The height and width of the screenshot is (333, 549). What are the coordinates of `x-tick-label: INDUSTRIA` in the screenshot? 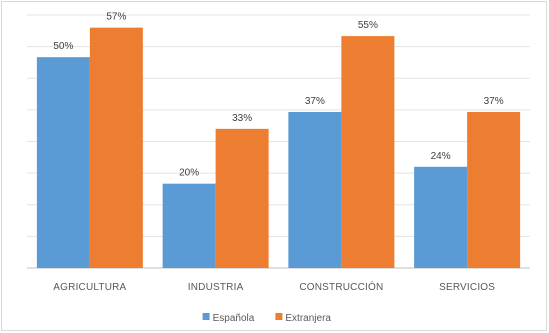 It's located at (216, 287).